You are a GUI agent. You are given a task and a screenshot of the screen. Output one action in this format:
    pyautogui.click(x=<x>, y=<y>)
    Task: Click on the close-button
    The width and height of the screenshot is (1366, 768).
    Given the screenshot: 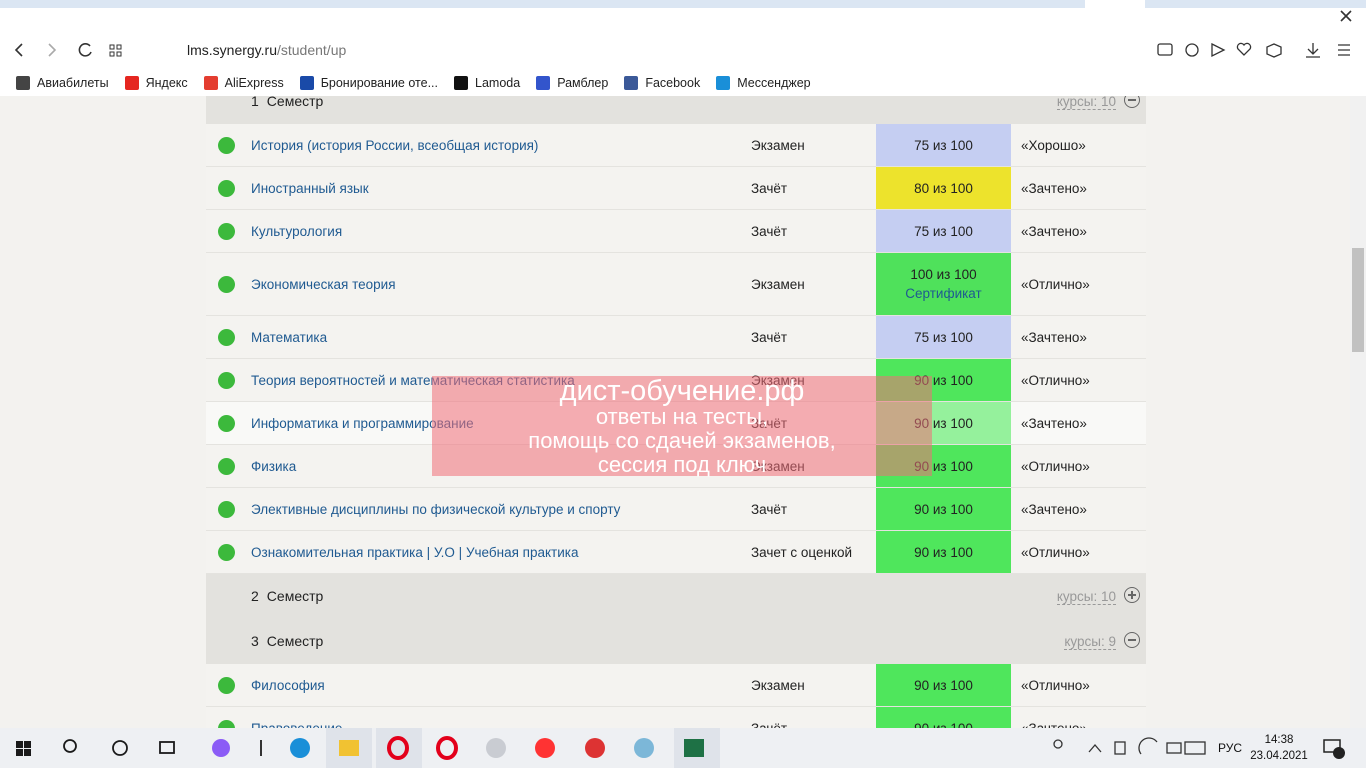 What is the action you would take?
    pyautogui.click(x=1346, y=16)
    